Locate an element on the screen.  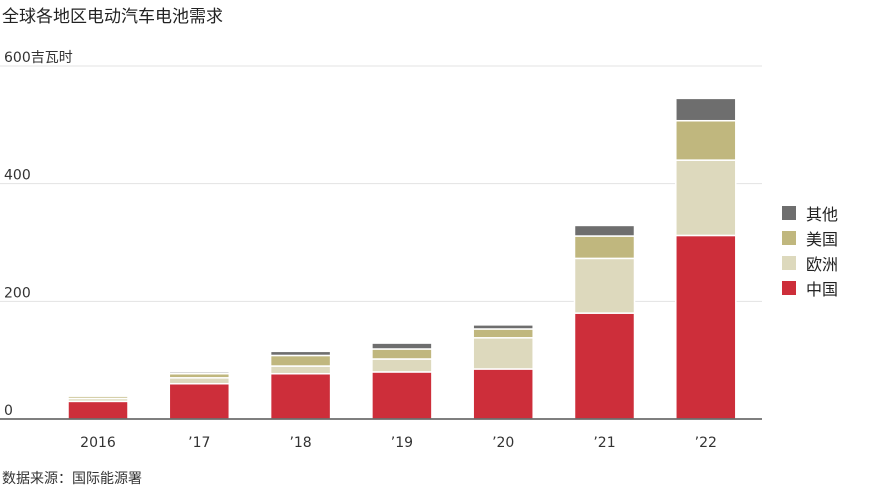
legend-swatch-china is located at coordinates (789, 287).